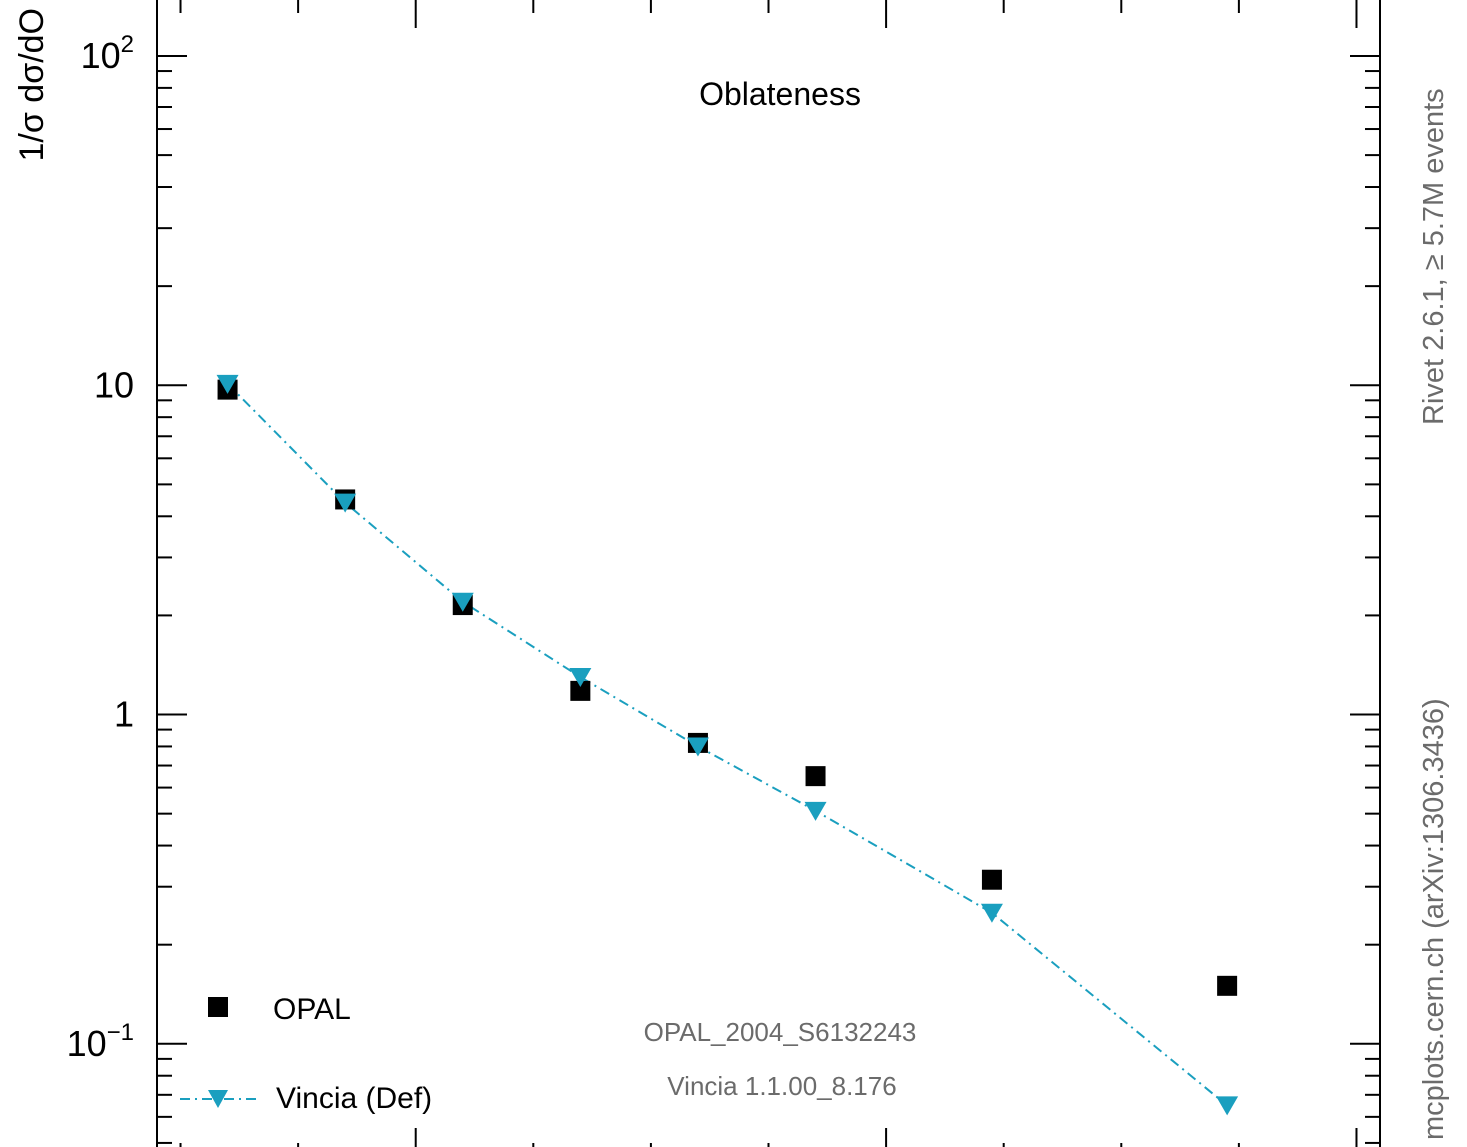  What do you see at coordinates (32, 84) in the screenshot?
I see `y-axis-label: 1/σ dσ/dO` at bounding box center [32, 84].